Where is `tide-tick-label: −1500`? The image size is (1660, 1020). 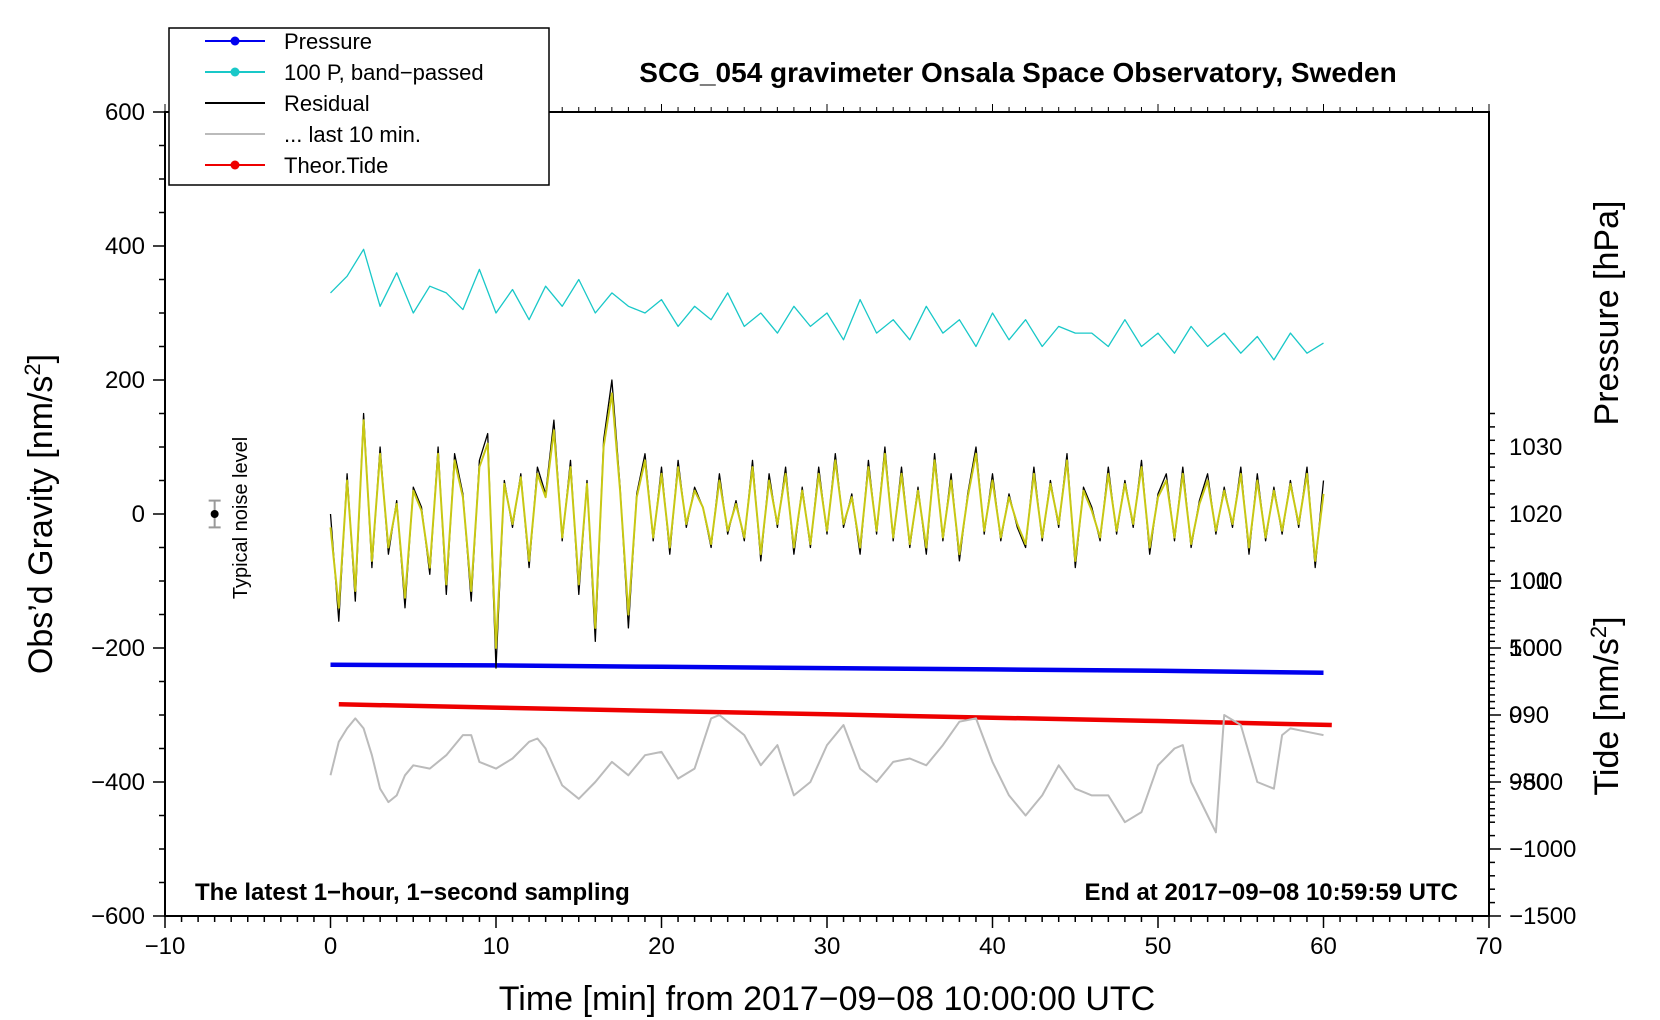
tide-tick-label: −1500 is located at coordinates (1542, 916).